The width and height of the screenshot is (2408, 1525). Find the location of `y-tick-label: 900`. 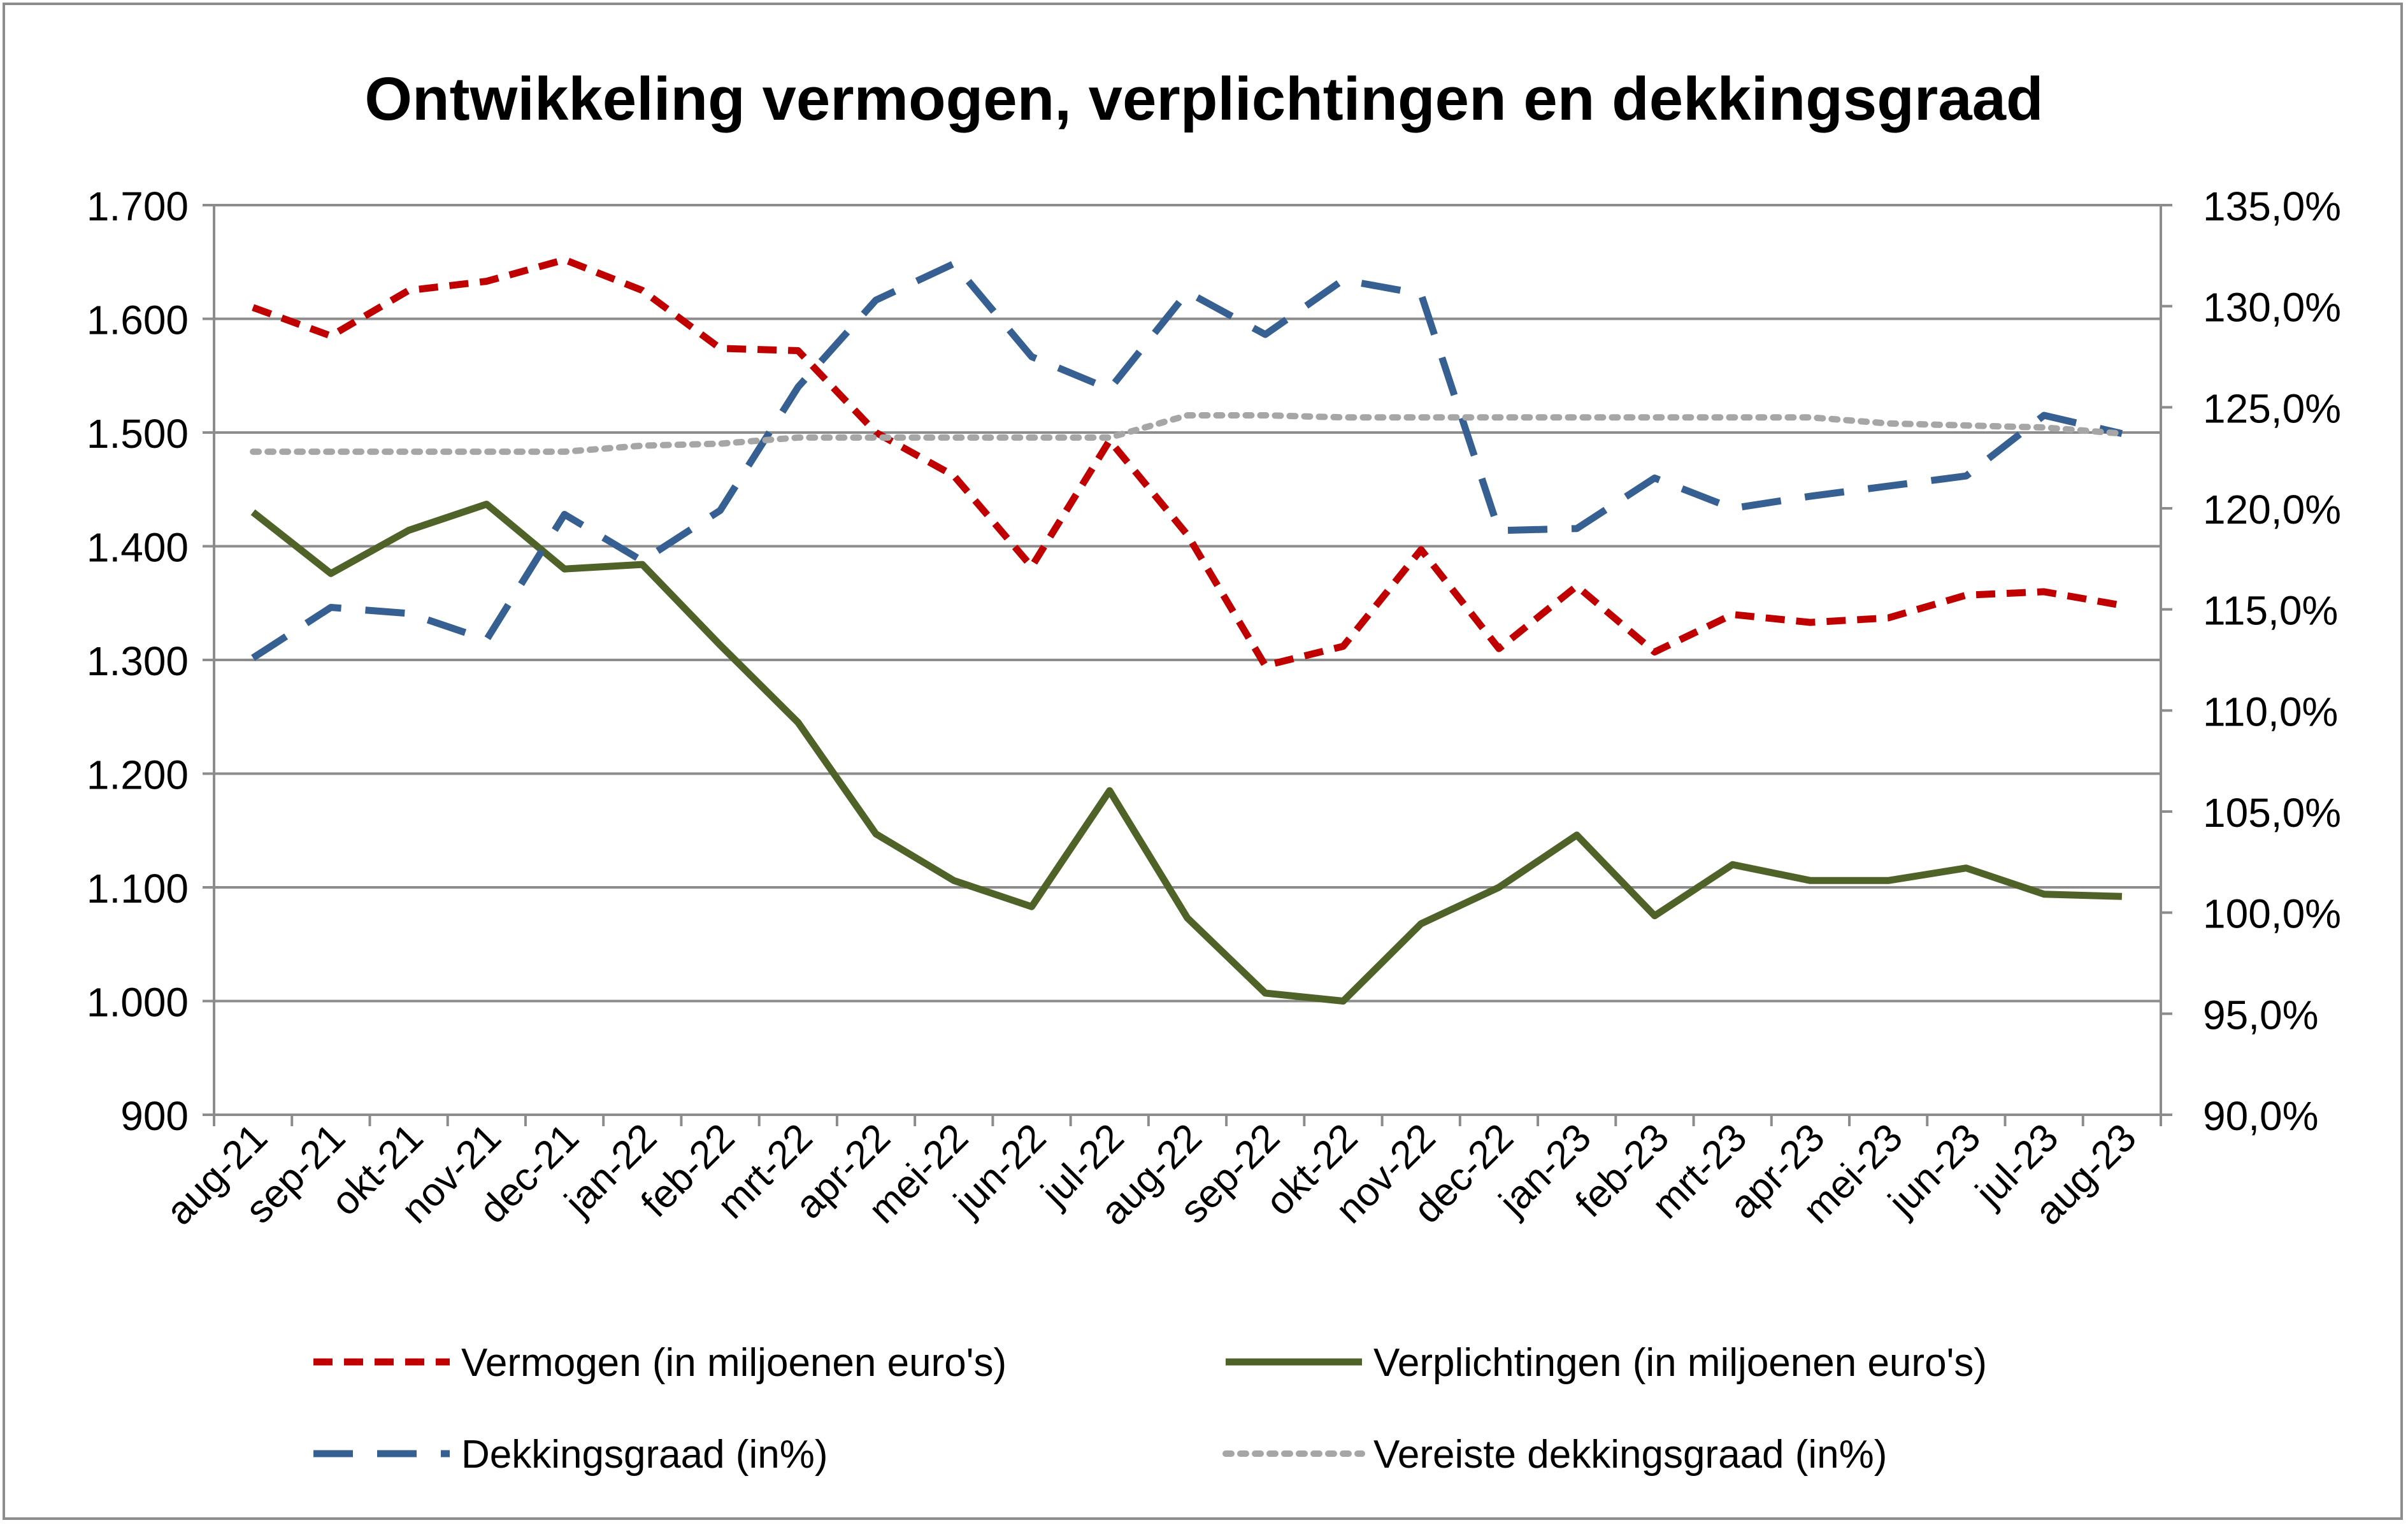

y-tick-label: 900 is located at coordinates (154, 1116).